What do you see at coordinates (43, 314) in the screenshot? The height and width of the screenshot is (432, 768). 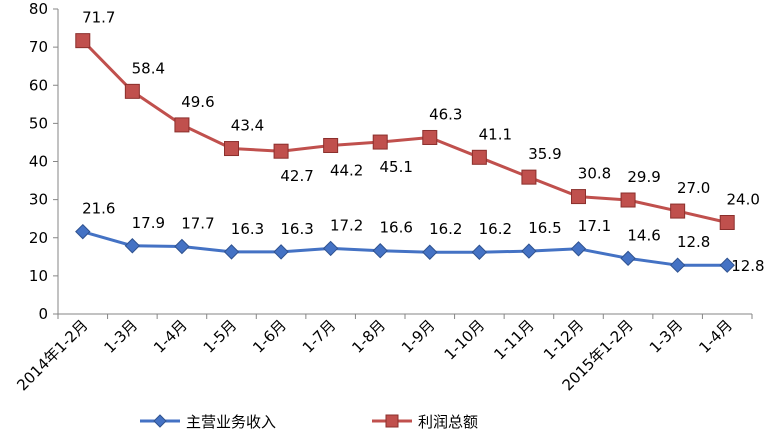 I see `y-tick-label: 0` at bounding box center [43, 314].